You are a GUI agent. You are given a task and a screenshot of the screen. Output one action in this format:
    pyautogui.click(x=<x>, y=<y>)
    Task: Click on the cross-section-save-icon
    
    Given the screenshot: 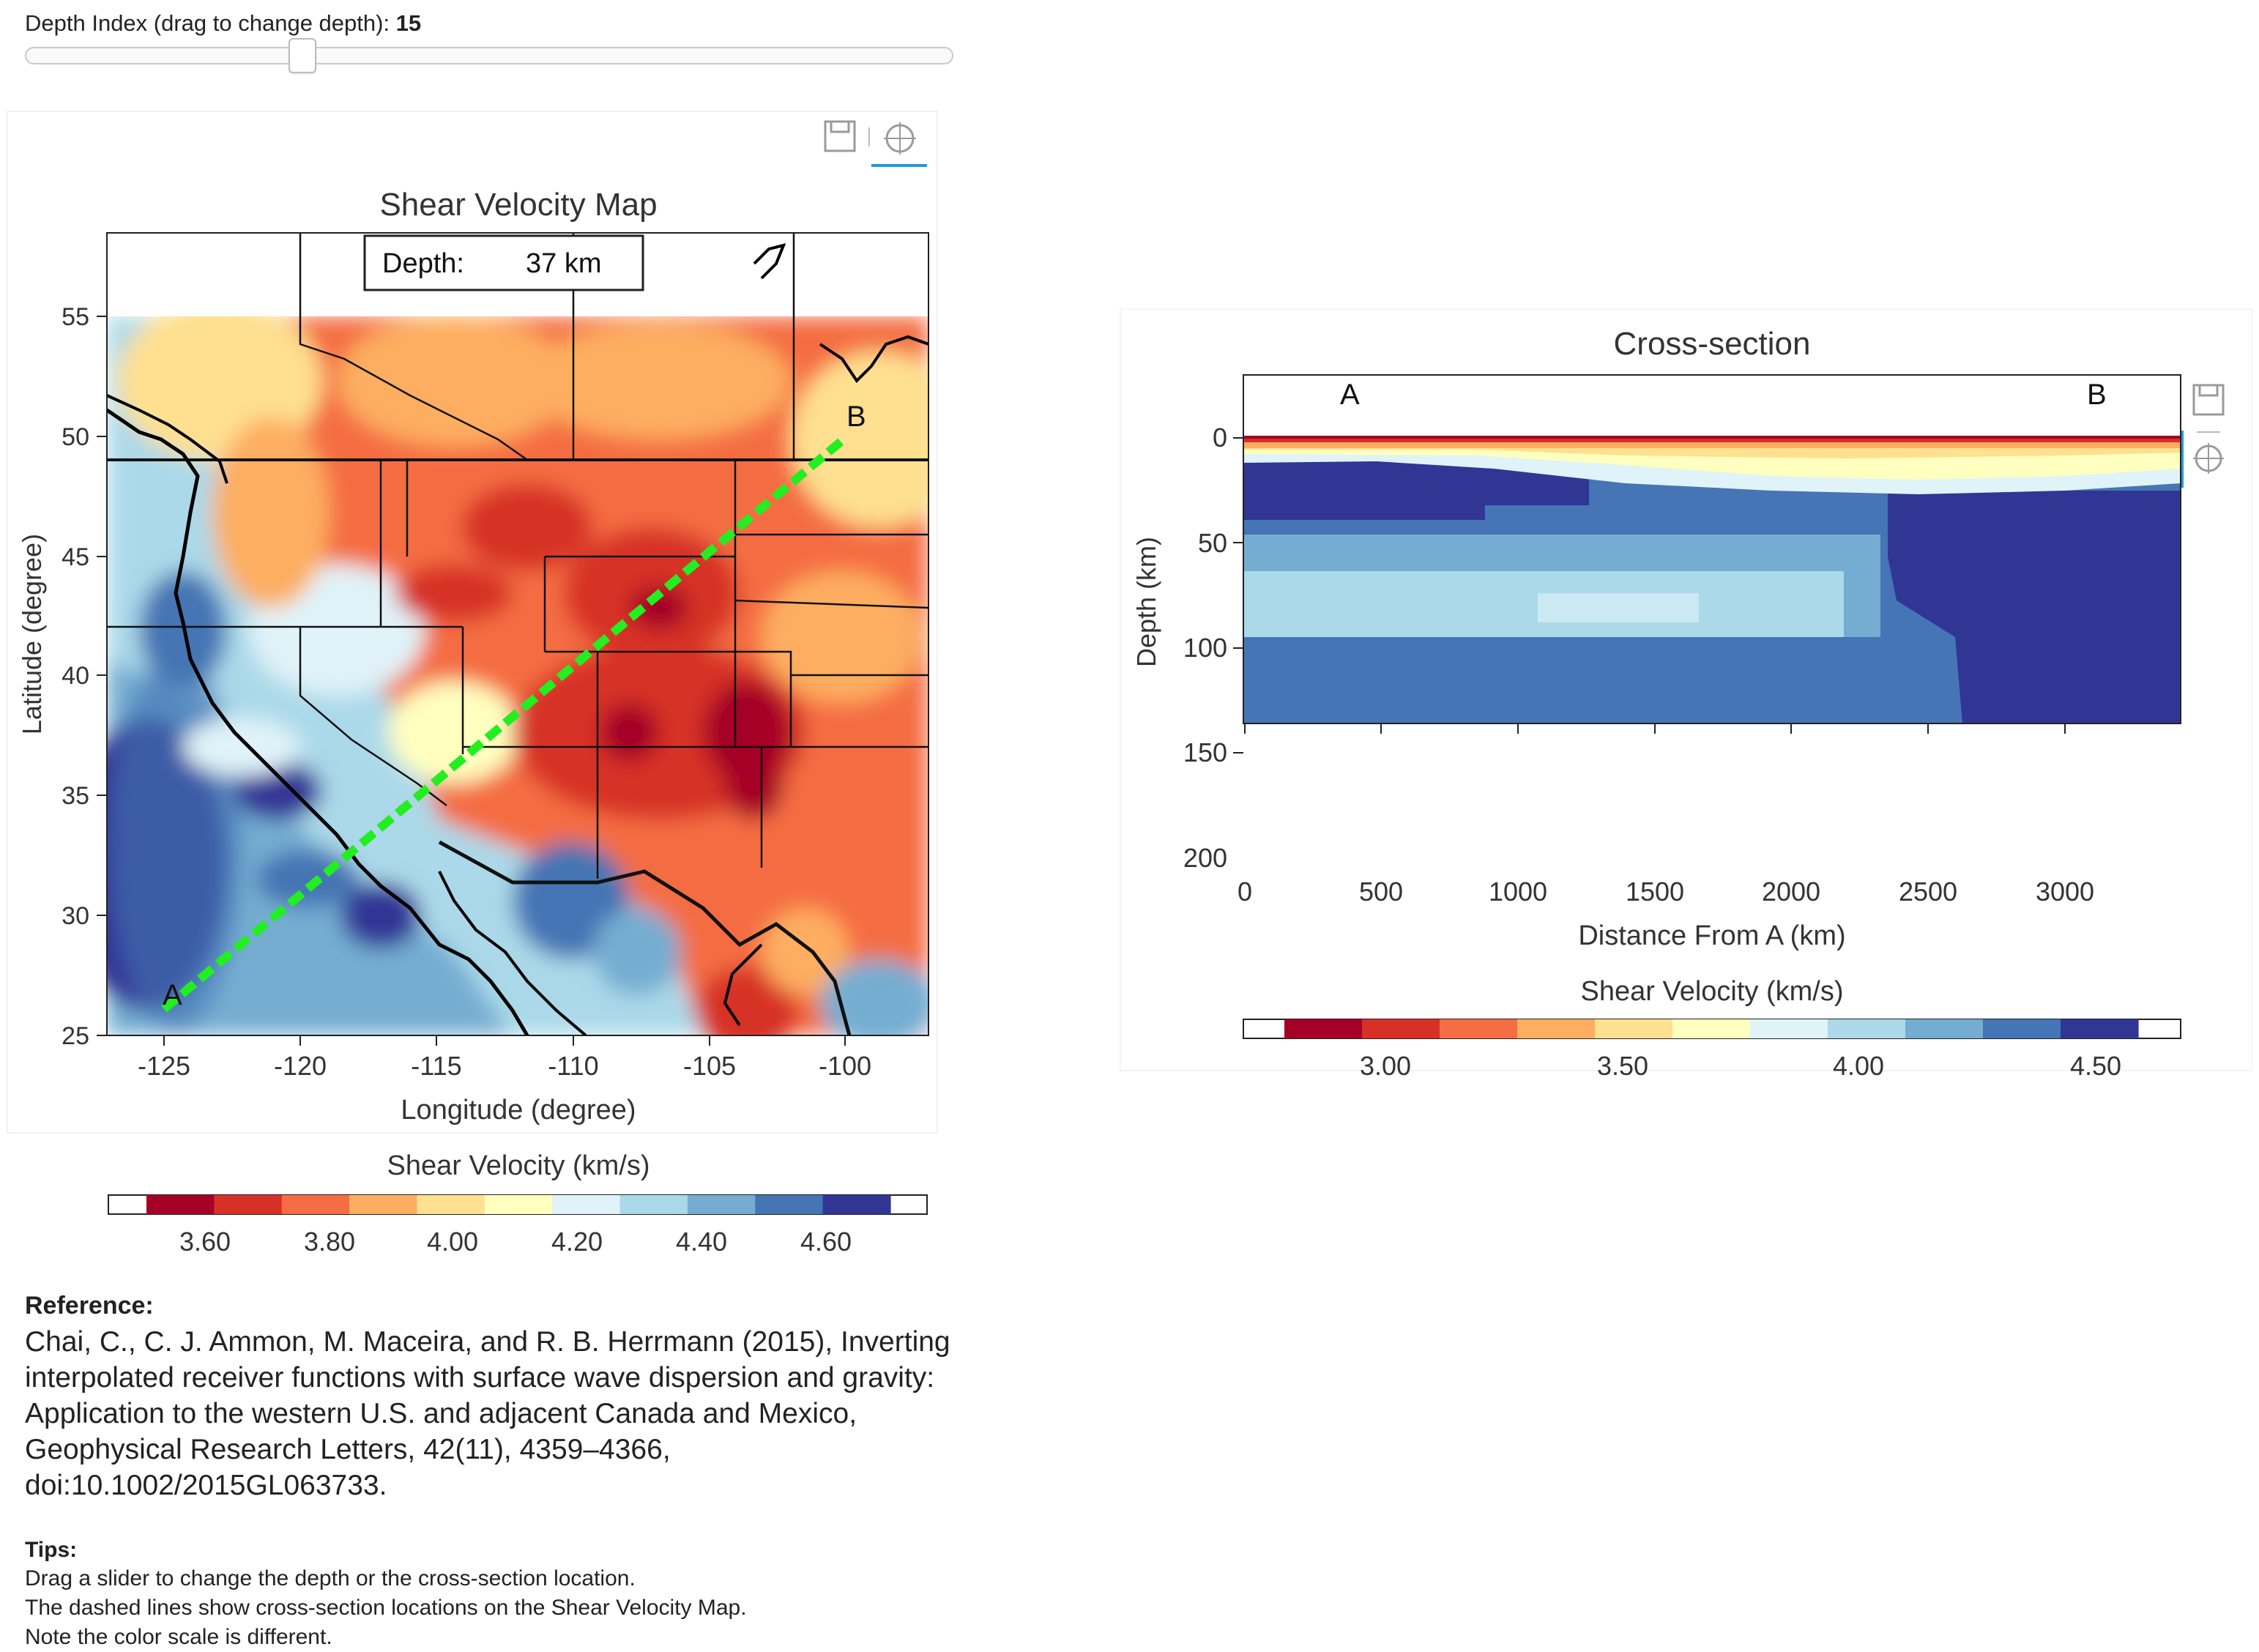 What is the action you would take?
    pyautogui.click(x=2208, y=400)
    